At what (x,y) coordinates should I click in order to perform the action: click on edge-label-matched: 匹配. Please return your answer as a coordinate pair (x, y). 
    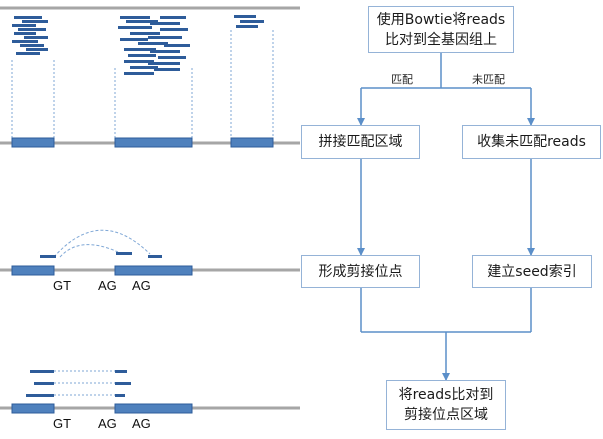
    Looking at the image, I should click on (402, 79).